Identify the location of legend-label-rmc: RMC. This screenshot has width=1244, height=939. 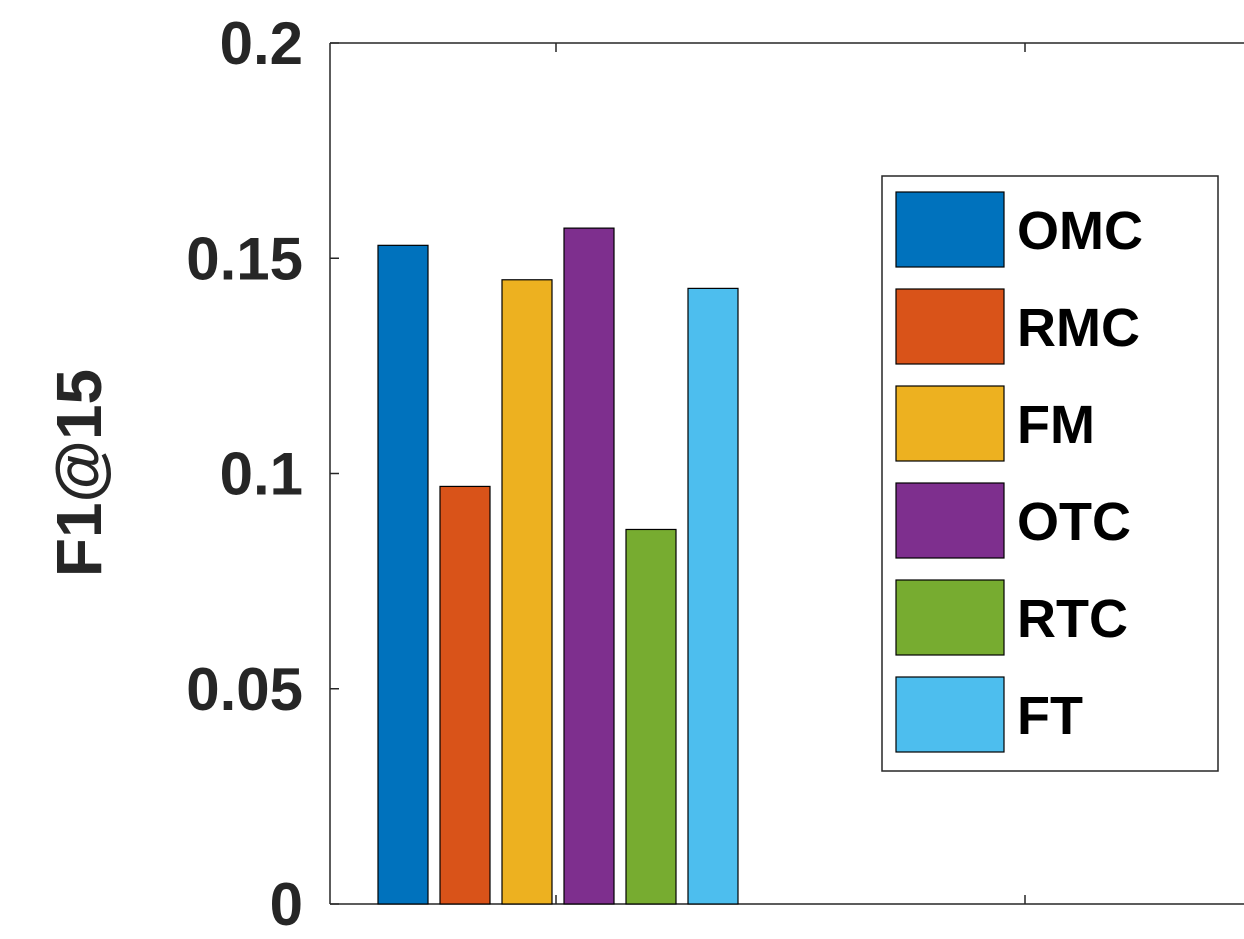
(1078, 328).